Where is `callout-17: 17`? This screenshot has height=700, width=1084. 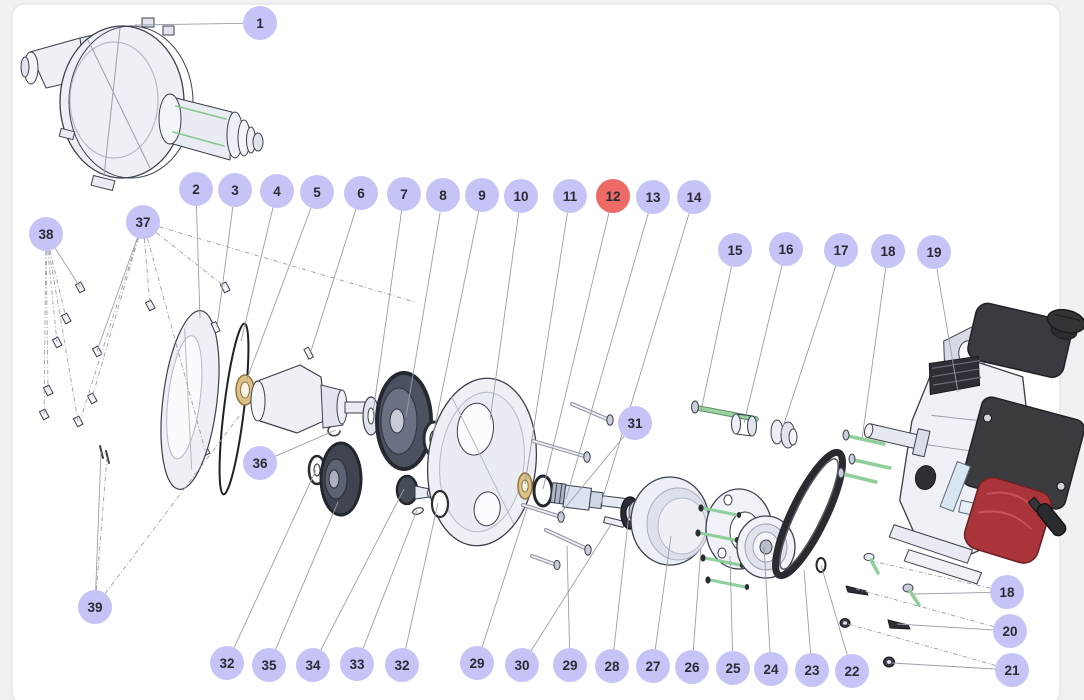 callout-17: 17 is located at coordinates (841, 250).